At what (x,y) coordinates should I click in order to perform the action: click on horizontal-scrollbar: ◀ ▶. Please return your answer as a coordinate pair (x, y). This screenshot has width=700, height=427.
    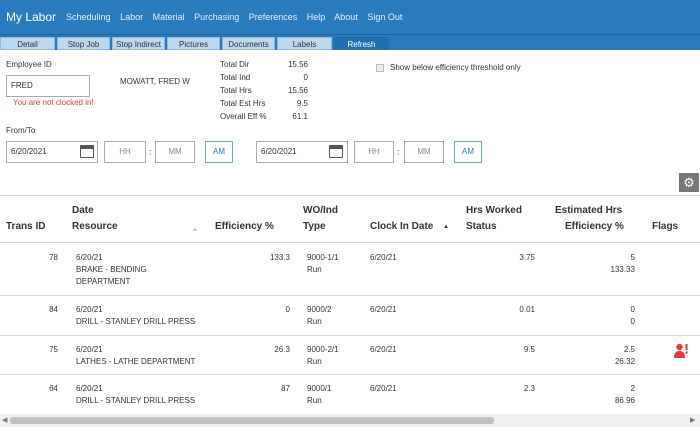
    Looking at the image, I should click on (350, 420).